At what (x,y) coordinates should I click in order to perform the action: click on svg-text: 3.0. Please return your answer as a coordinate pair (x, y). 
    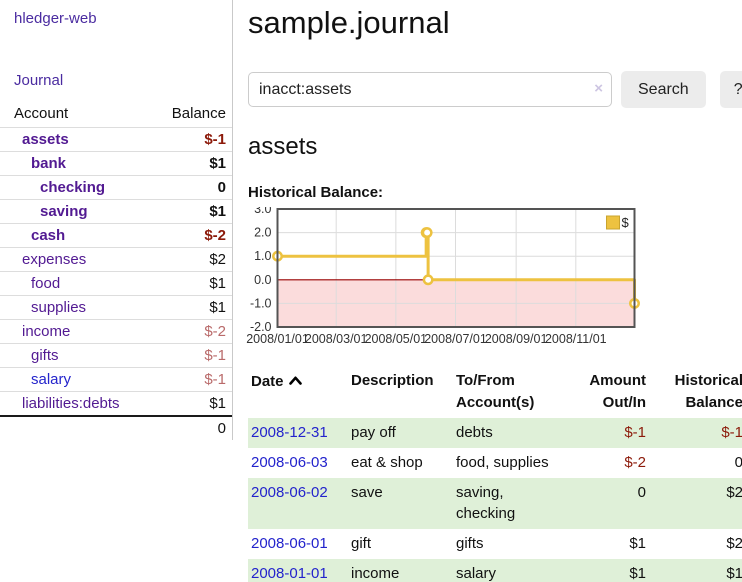
    Looking at the image, I should click on (262, 211).